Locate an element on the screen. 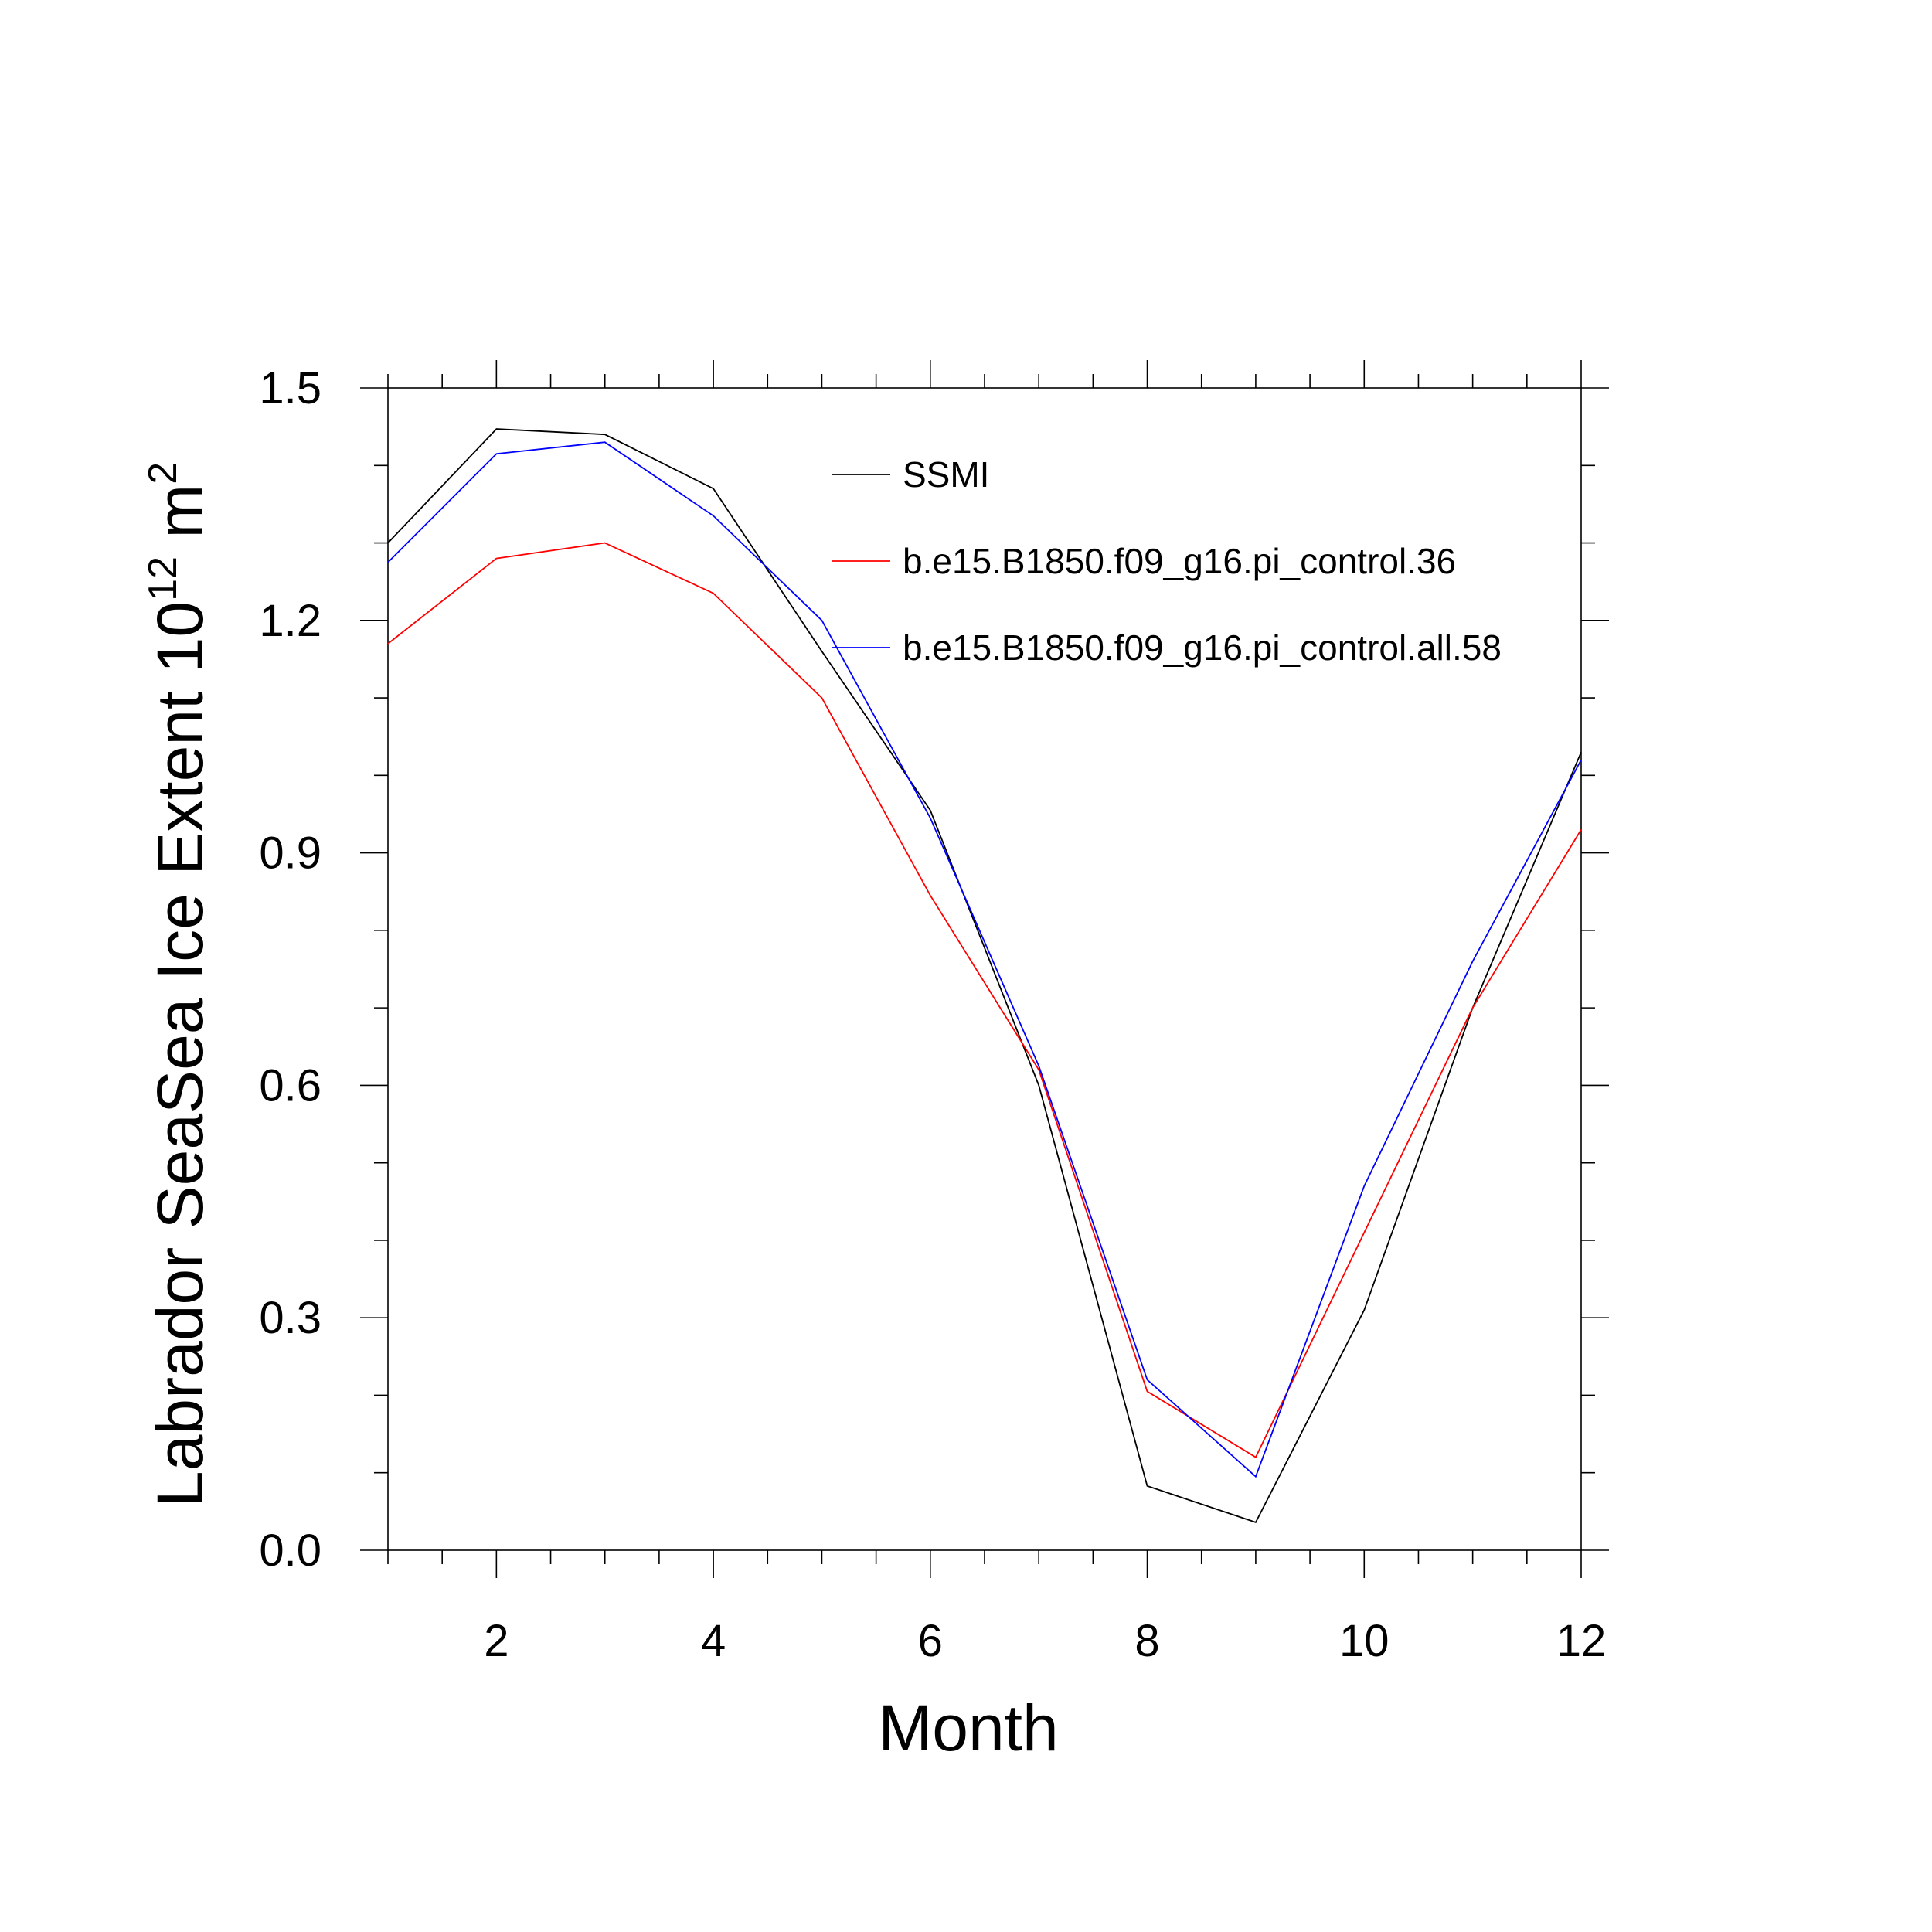 Image resolution: width=1932 pixels, height=1932 pixels. x-tick-label: 2 is located at coordinates (496, 1641).